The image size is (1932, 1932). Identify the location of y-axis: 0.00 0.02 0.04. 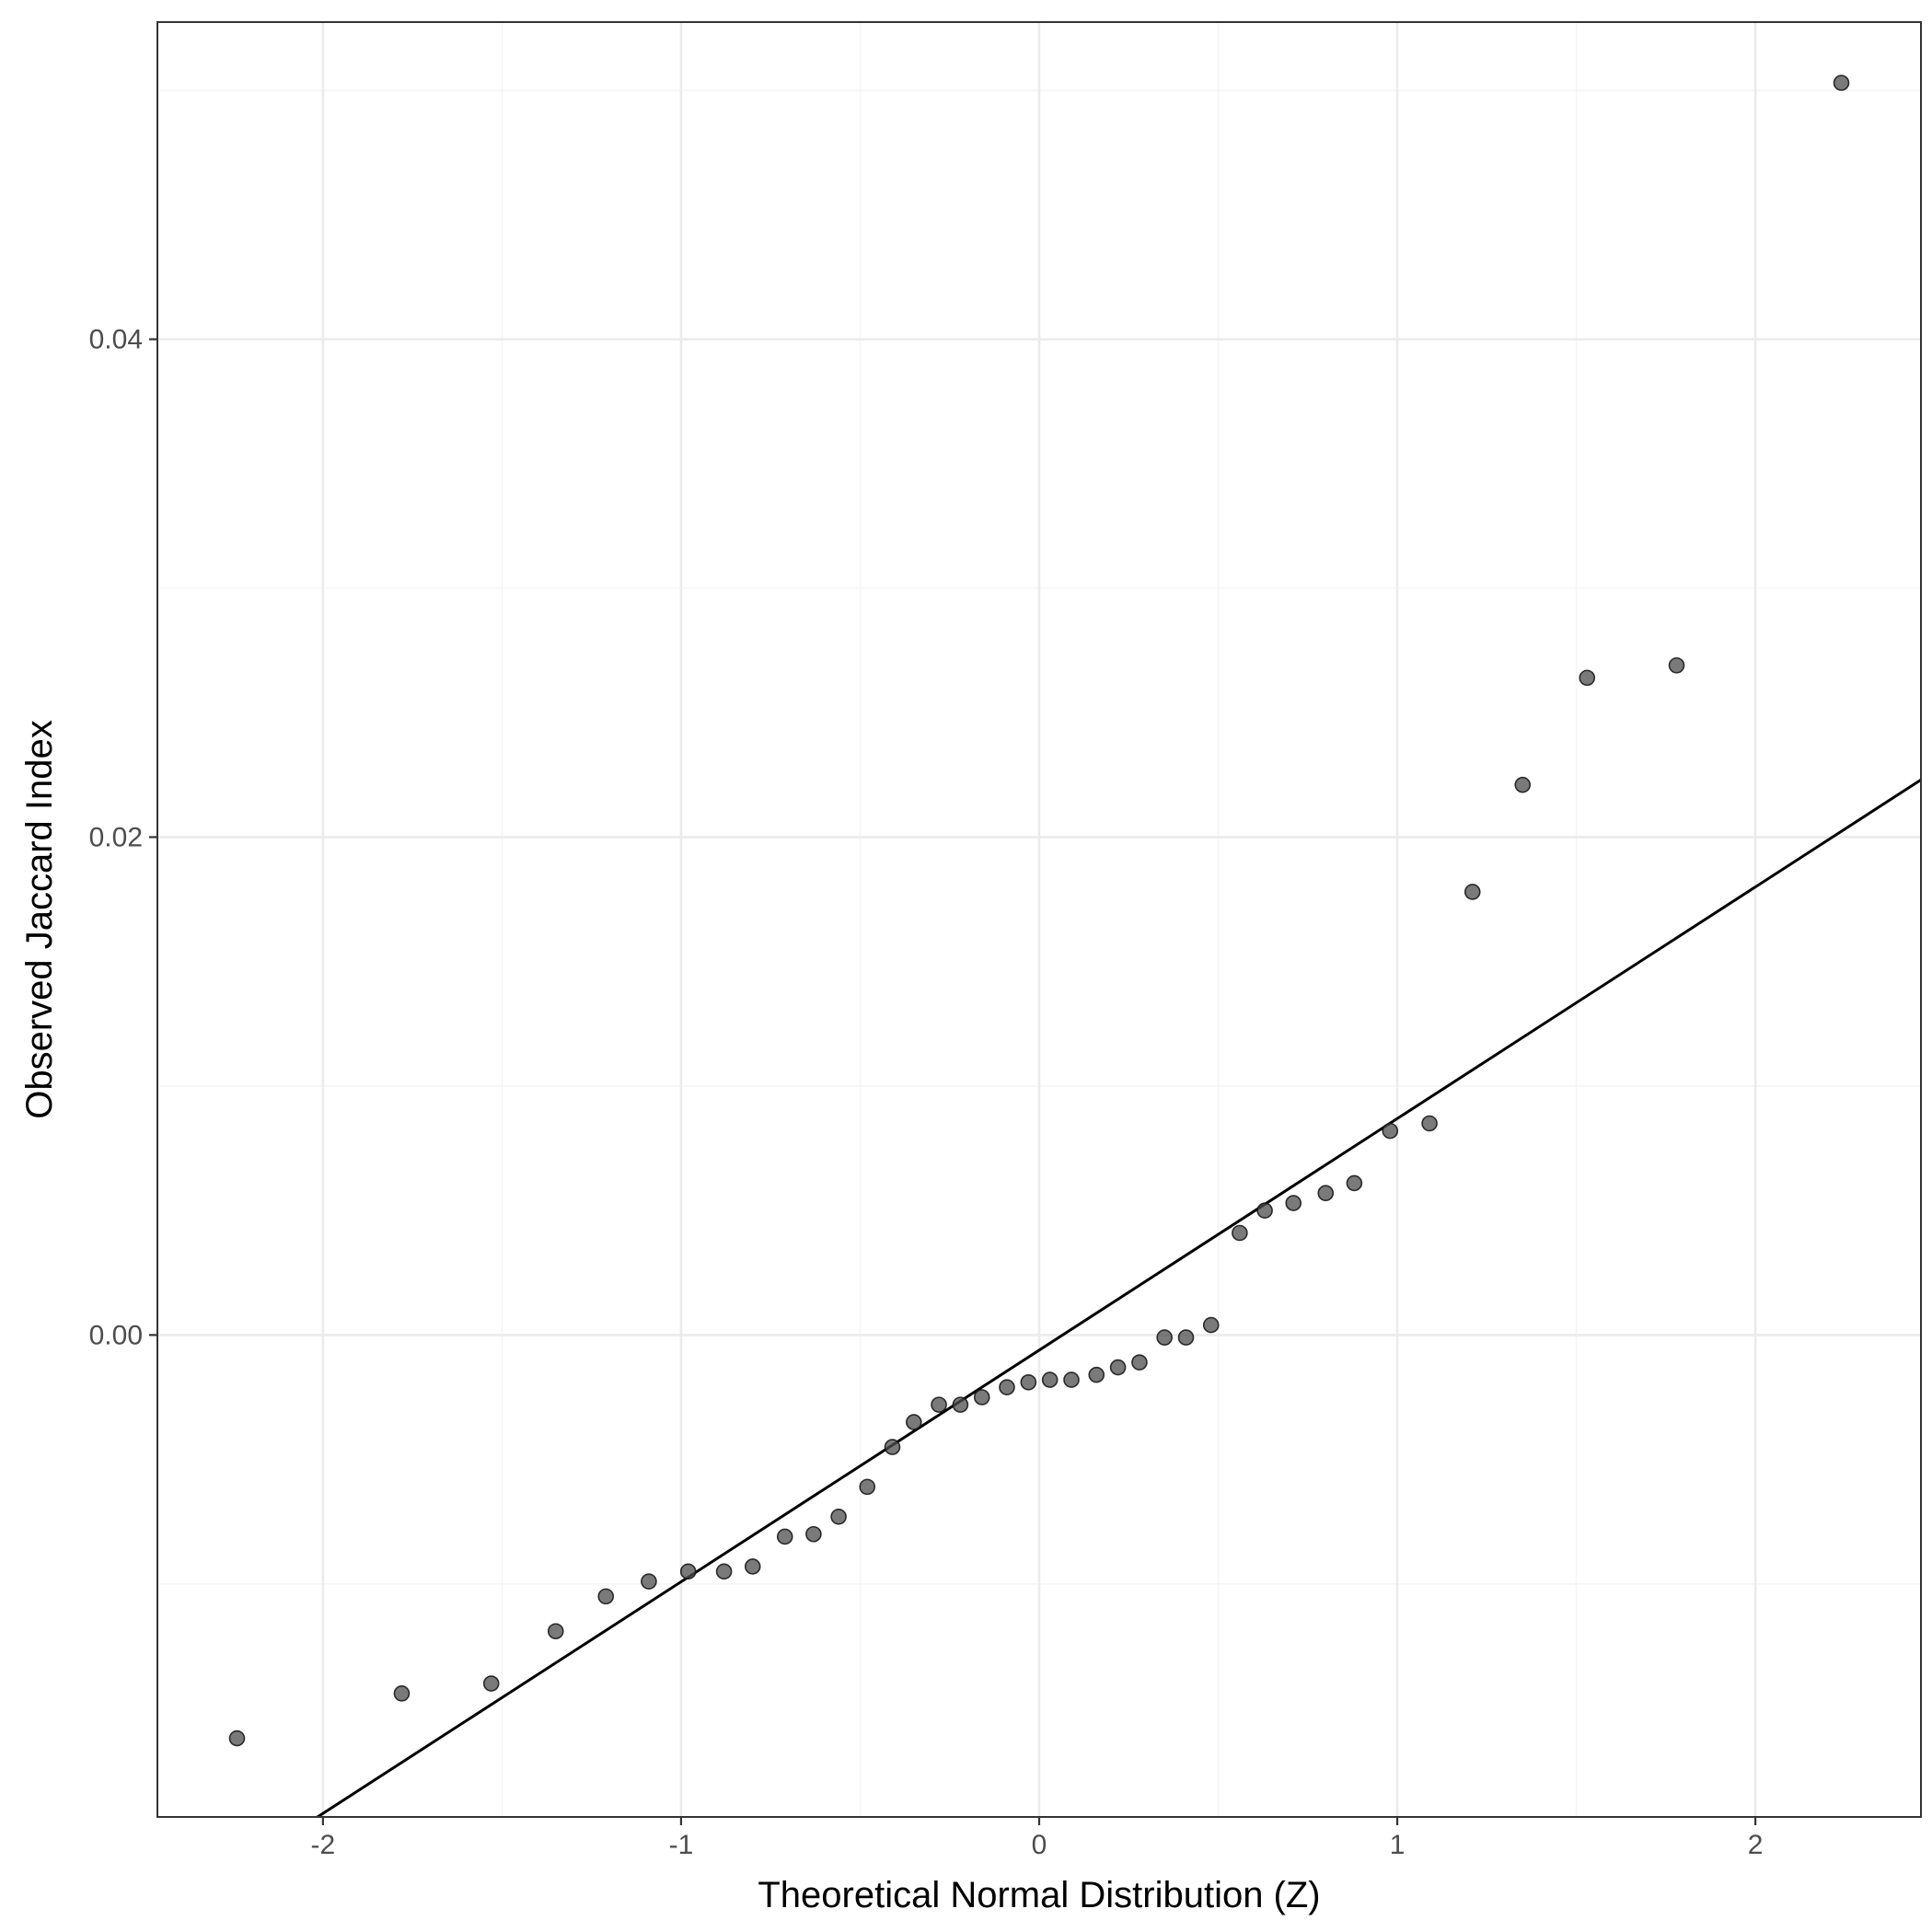
(123, 837).